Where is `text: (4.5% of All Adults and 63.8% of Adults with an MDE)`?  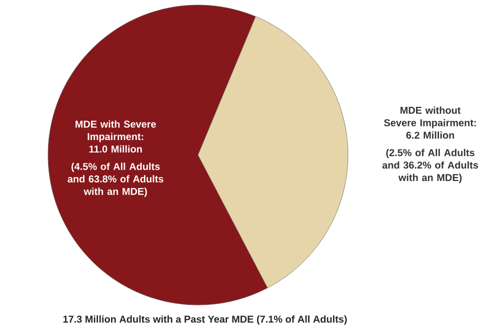 text: (4.5% of All Adults and 63.8% of Adults with an MDE) is located at coordinates (116, 179).